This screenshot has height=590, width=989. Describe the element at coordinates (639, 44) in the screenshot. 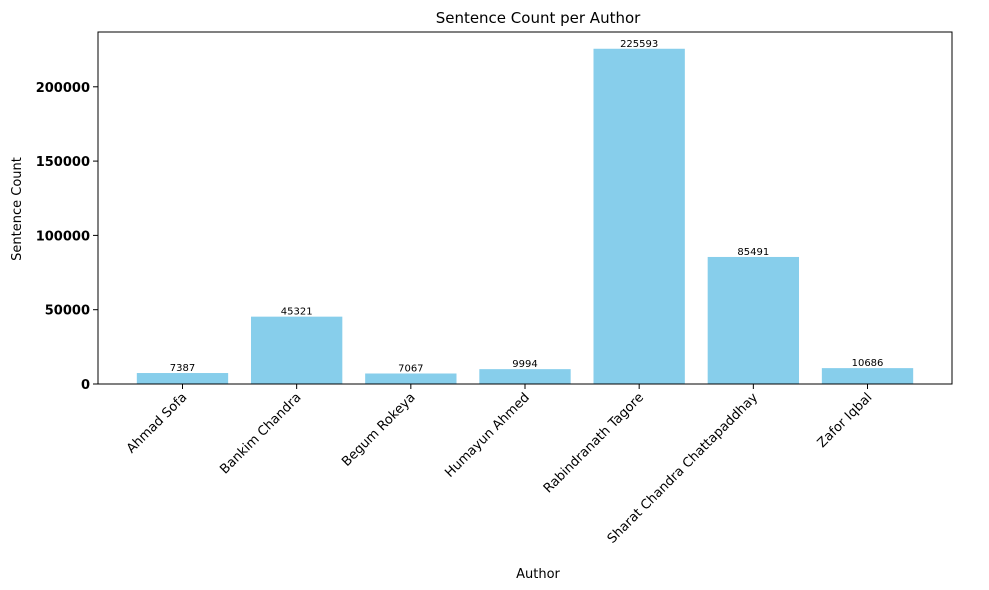

I see `data-label-5: 225593` at that location.